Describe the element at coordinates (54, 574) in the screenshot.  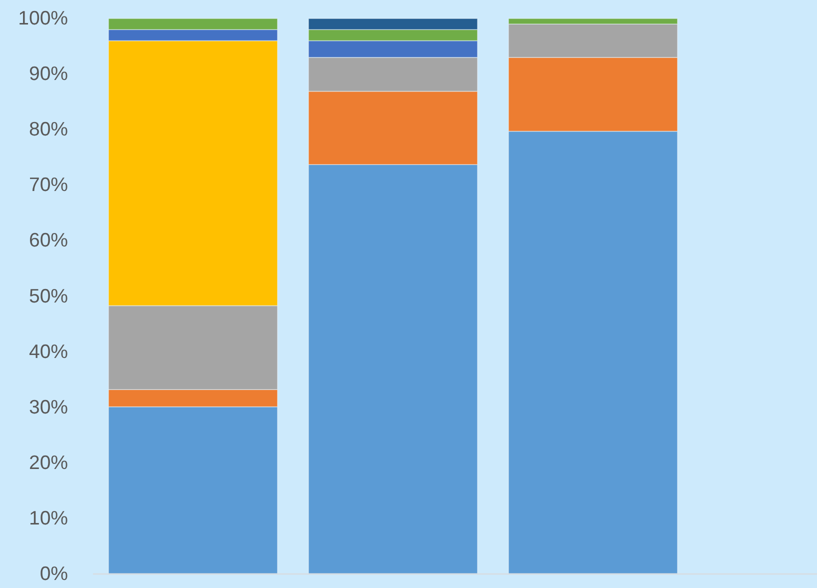
I see `y-tick-label: 0%` at that location.